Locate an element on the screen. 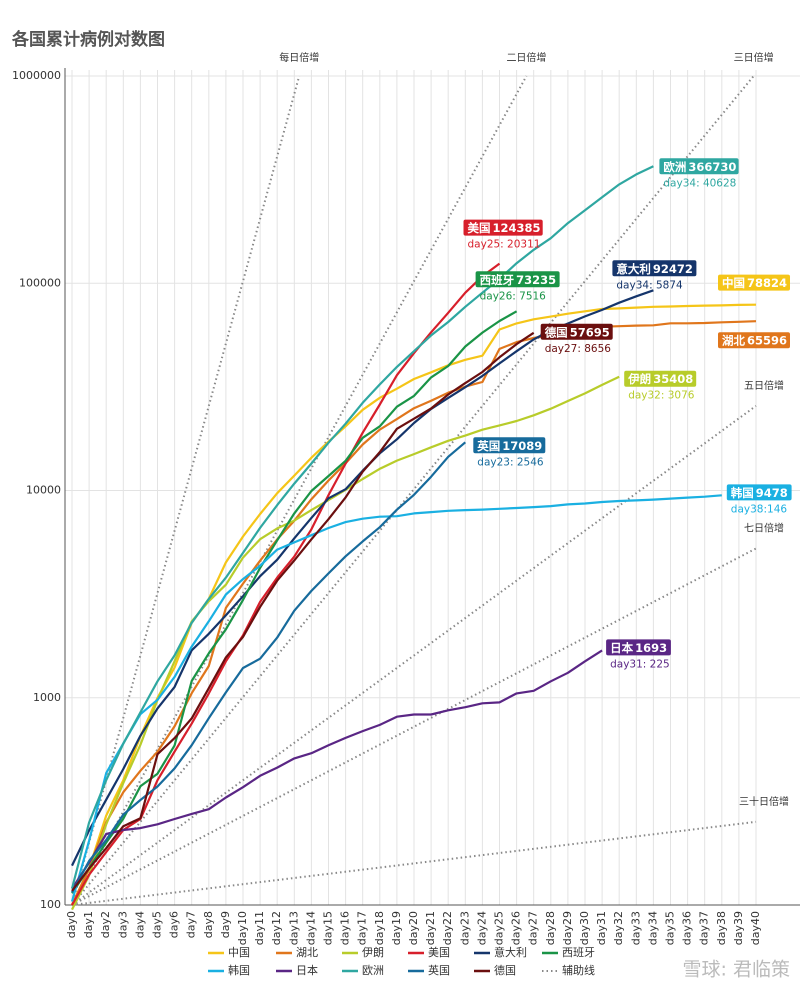  x-tick-label: day38 is located at coordinates (721, 928).